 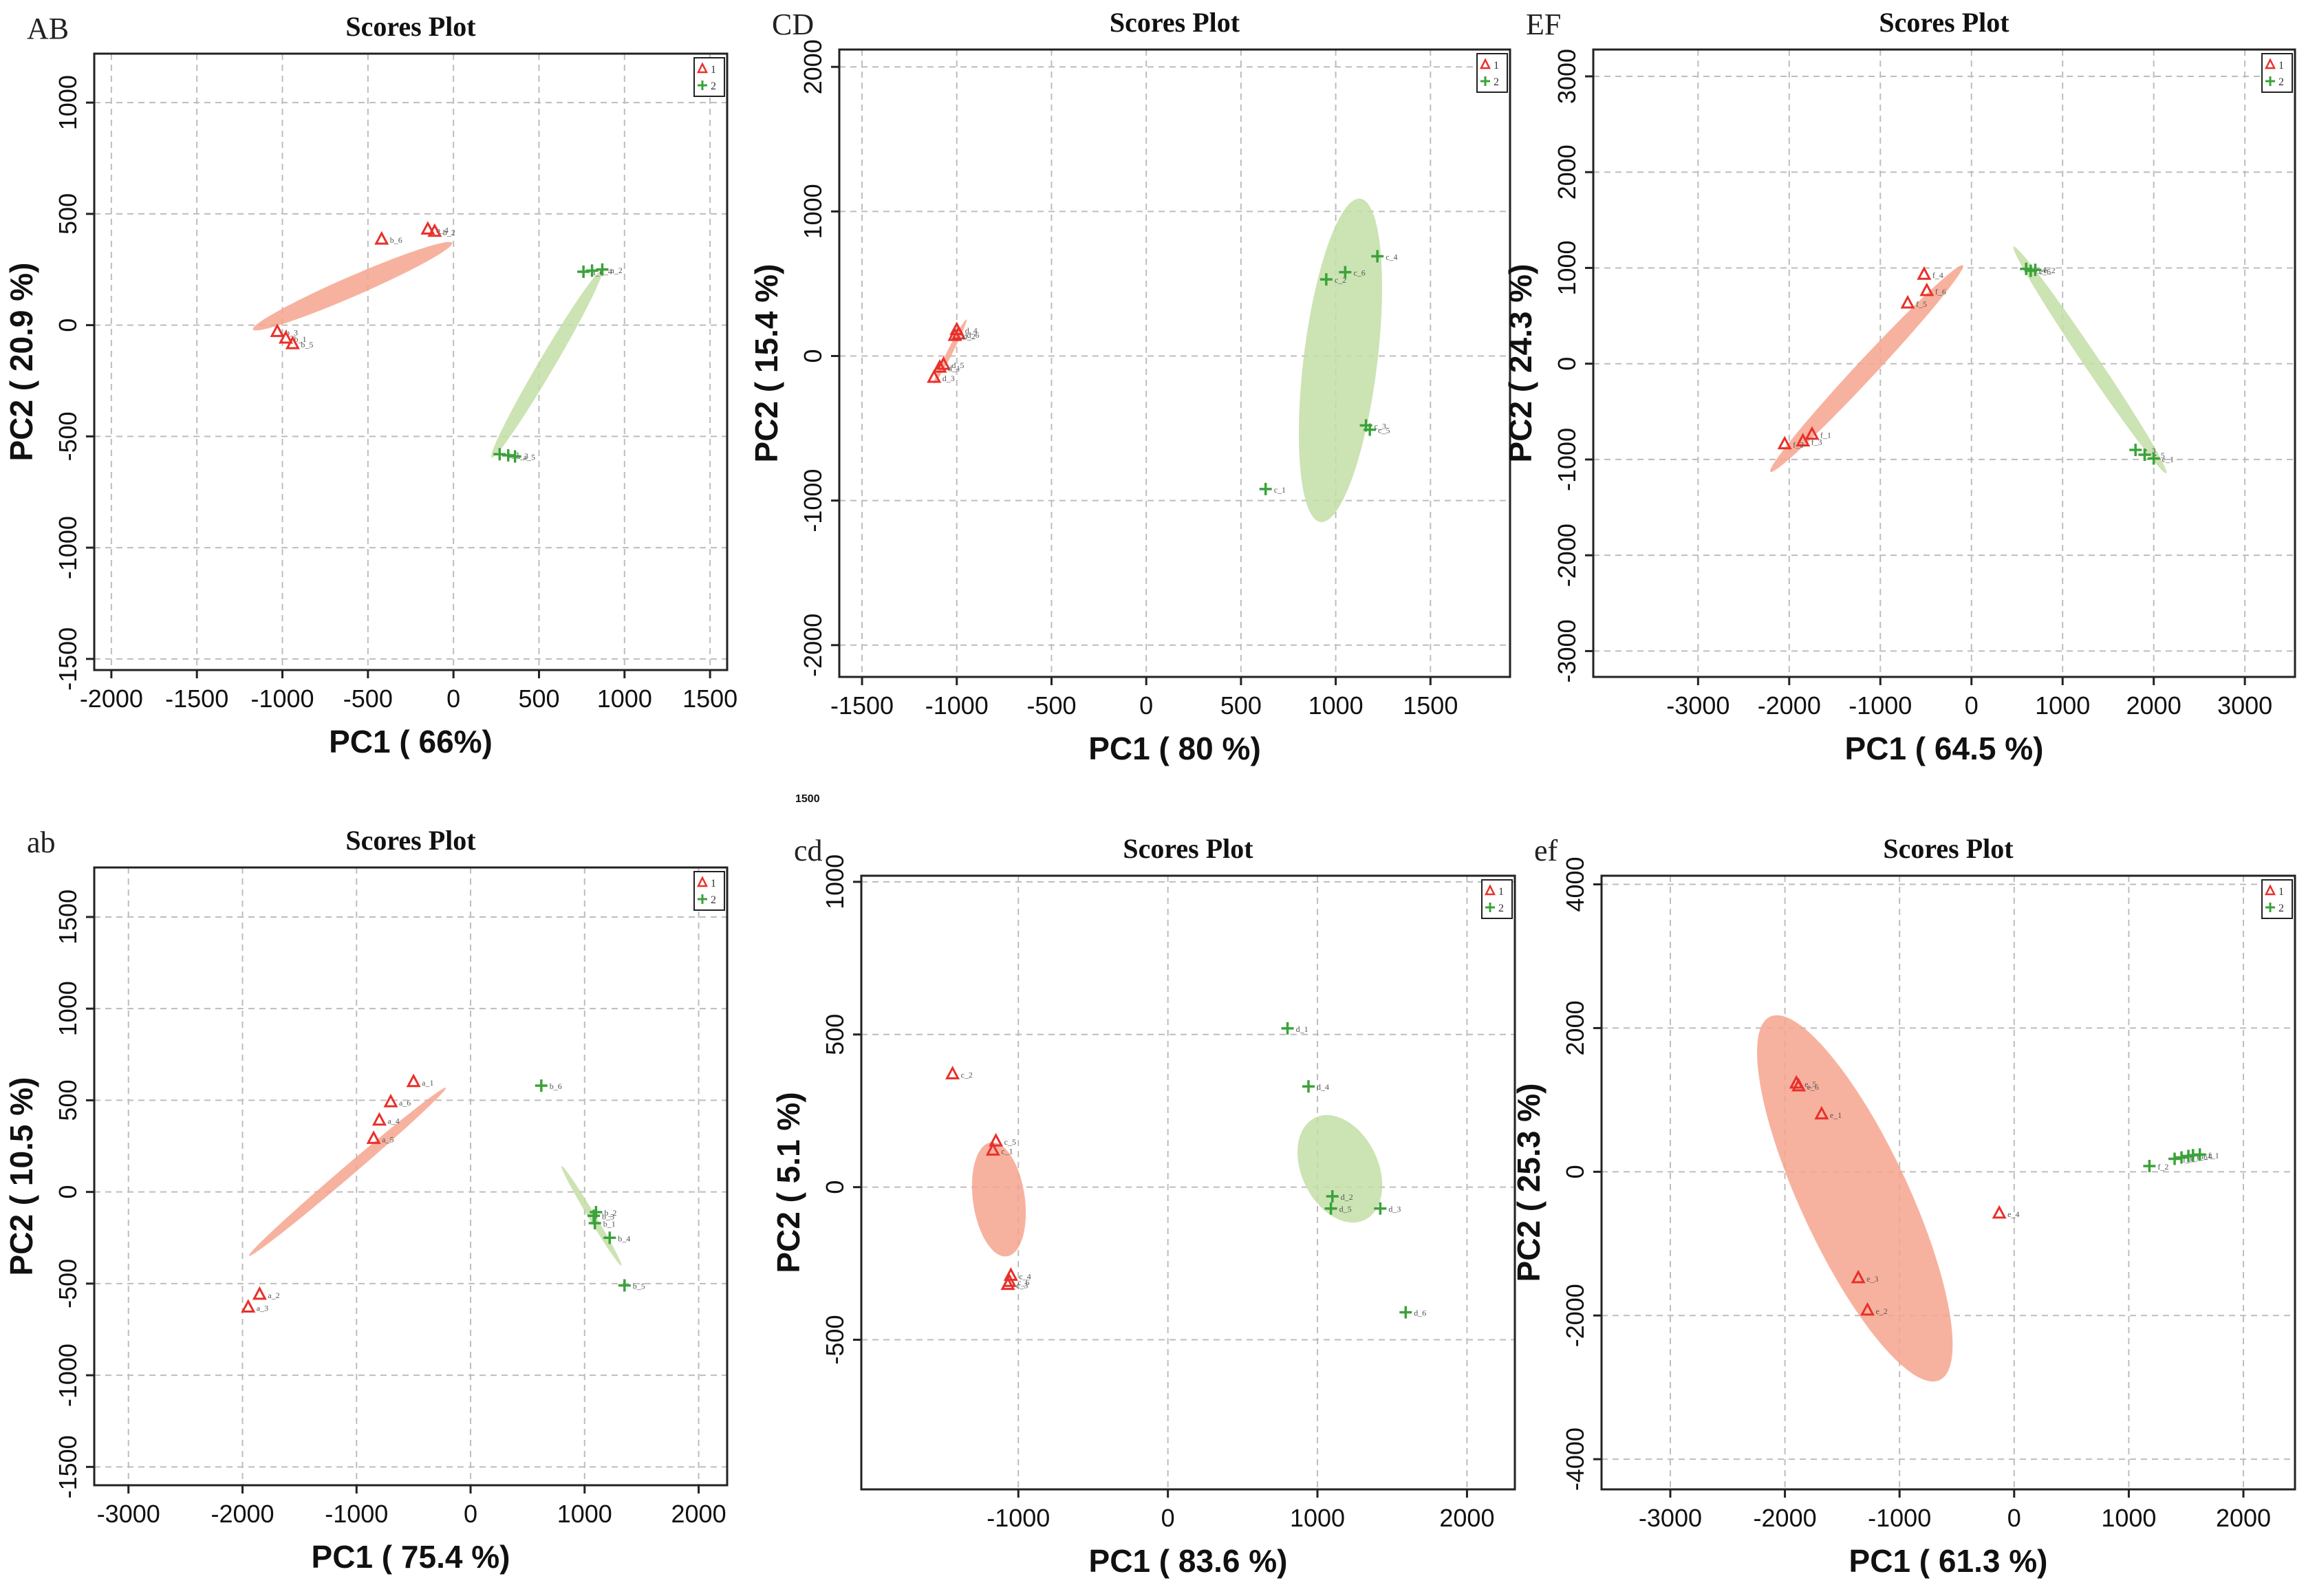 What do you see at coordinates (449, 232) in the screenshot?
I see `point-label: b_2` at bounding box center [449, 232].